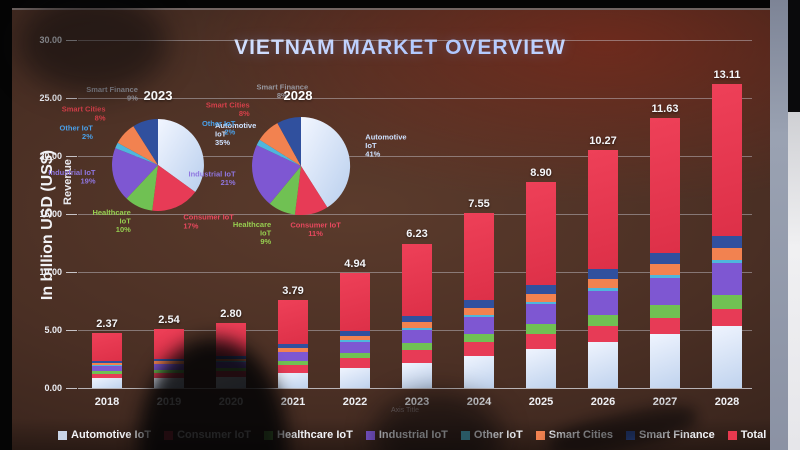  I want to click on pie-2023-slice-industrial-iot, so click(134, 173).